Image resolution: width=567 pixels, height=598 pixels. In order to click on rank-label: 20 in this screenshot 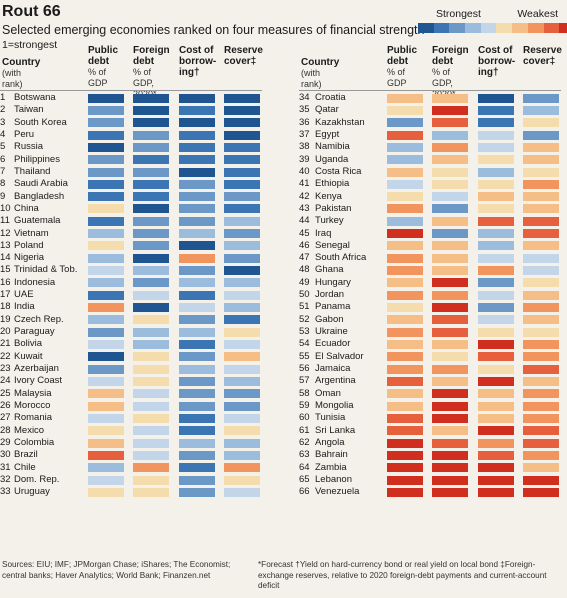, I will do `click(5, 332)`.